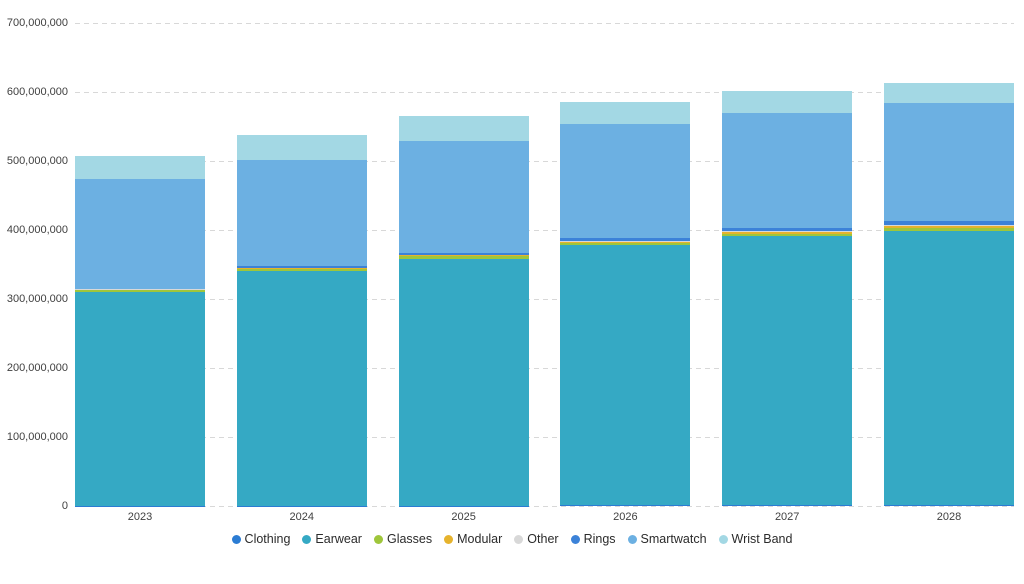 This screenshot has width=1024, height=584. What do you see at coordinates (37, 368) in the screenshot?
I see `y-axis-tick-label: 200,000,000` at bounding box center [37, 368].